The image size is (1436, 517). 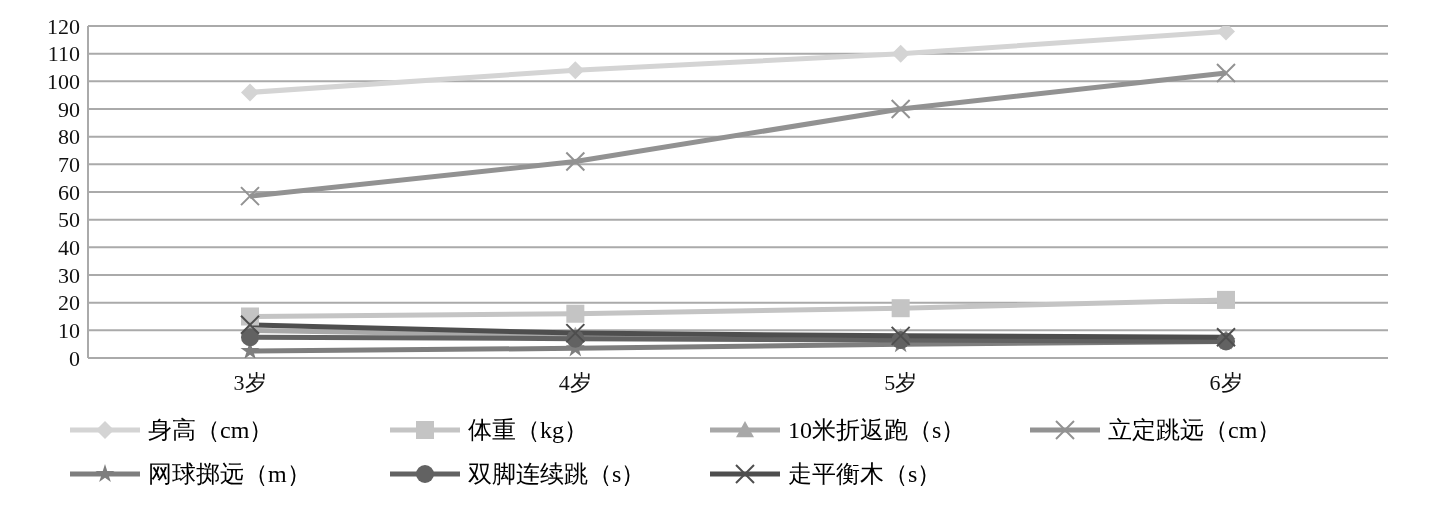 What do you see at coordinates (69, 303) in the screenshot?
I see `y-tick-label: 20` at bounding box center [69, 303].